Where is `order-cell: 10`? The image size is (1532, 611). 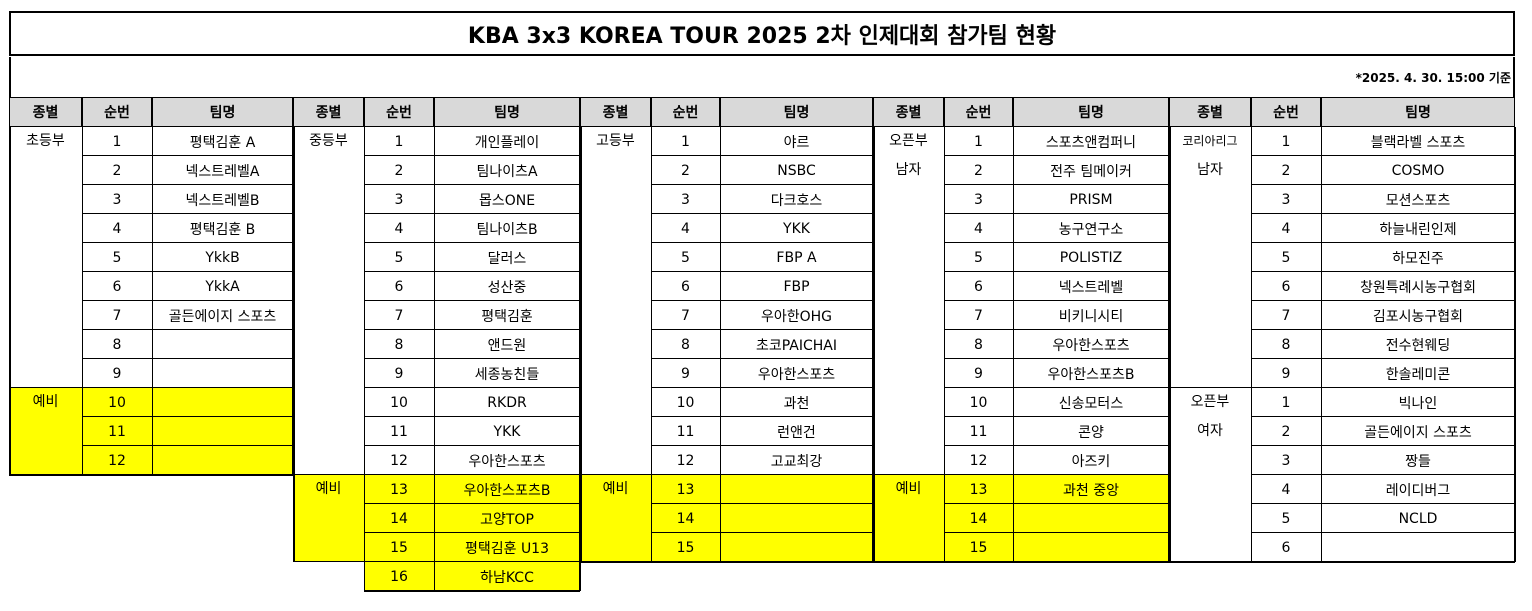 order-cell: 10 is located at coordinates (978, 402).